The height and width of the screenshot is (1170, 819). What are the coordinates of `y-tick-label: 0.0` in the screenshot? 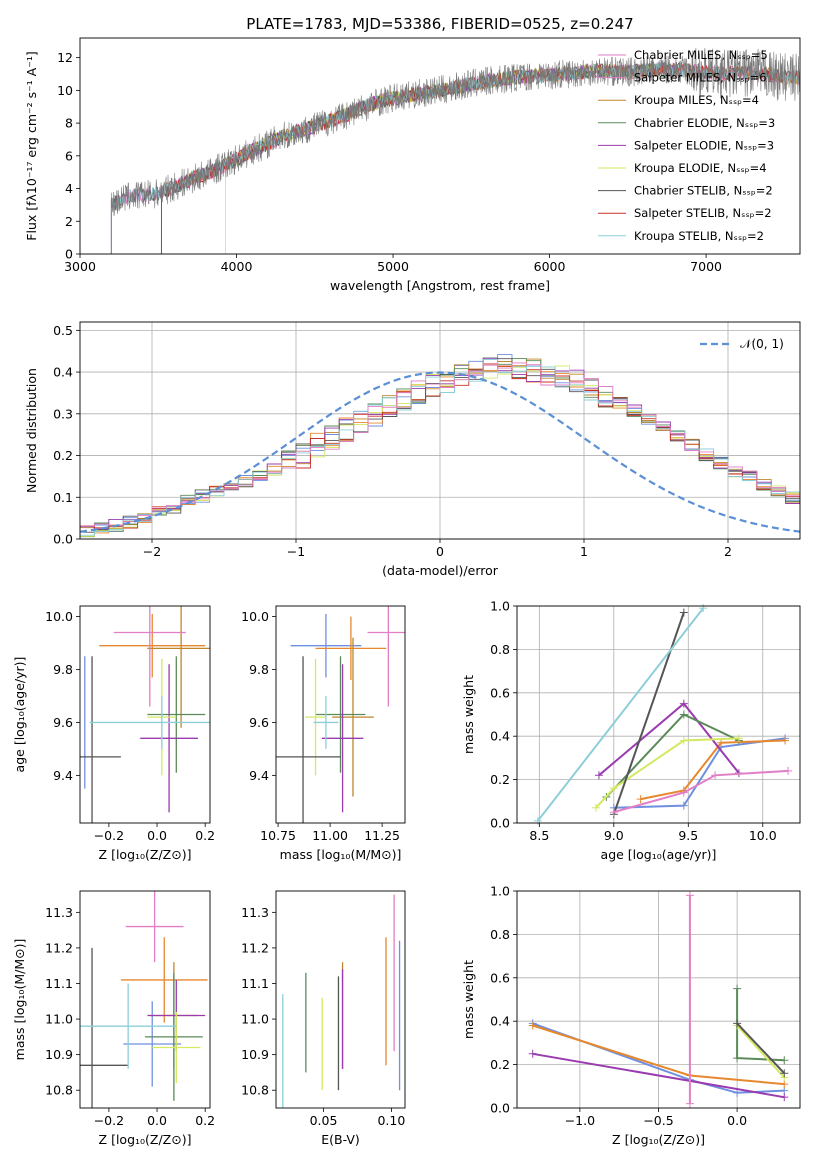 It's located at (500, 823).